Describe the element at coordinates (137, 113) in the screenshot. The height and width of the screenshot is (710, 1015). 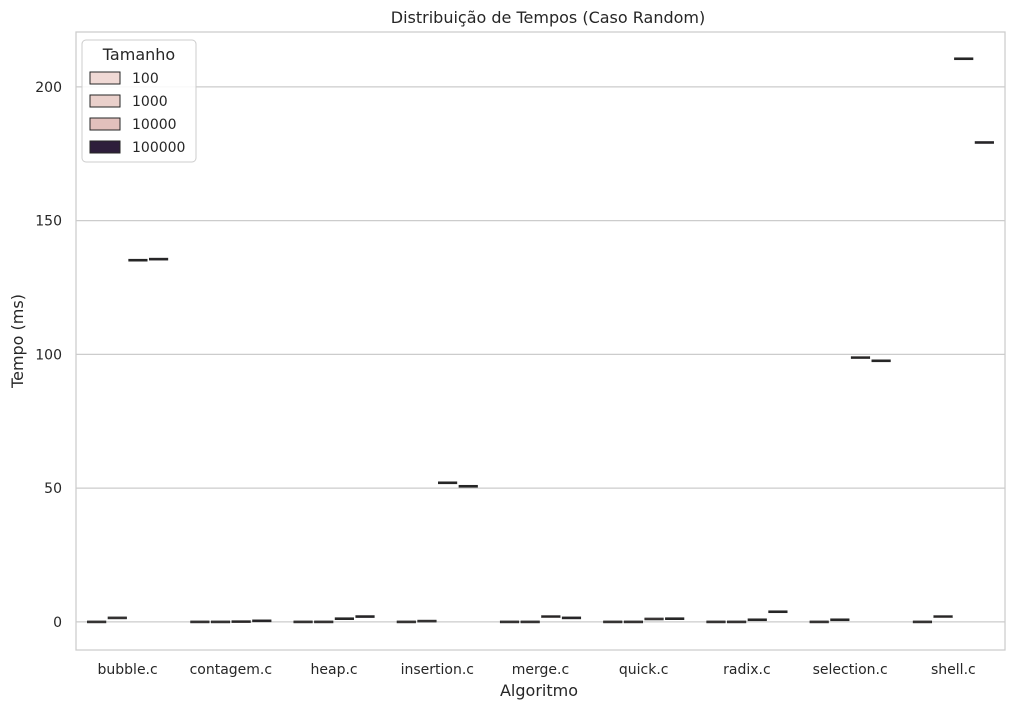
I see `legend-items: 100 1000 10000 100000` at that location.